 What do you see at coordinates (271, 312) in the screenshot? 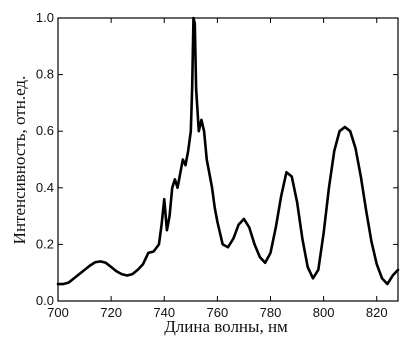
I see `x-tick-label: 780` at bounding box center [271, 312].